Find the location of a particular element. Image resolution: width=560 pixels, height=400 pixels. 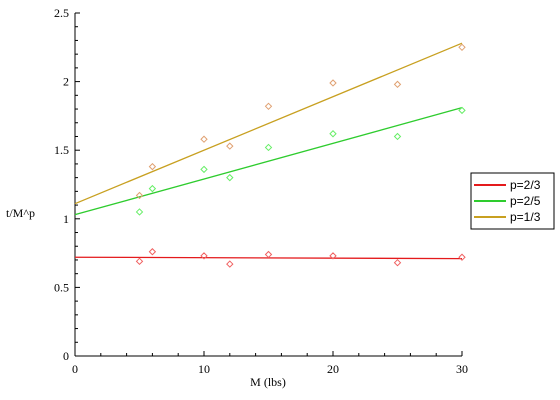

y-tick-label: 2.5 is located at coordinates (61, 13).